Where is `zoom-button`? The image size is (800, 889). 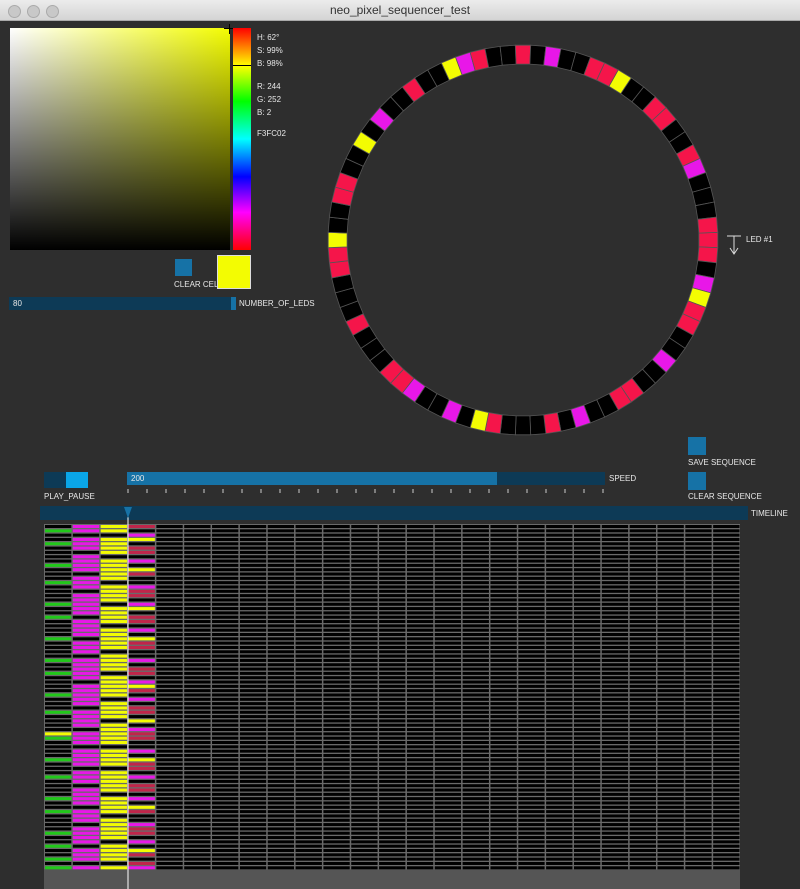 zoom-button is located at coordinates (52, 11).